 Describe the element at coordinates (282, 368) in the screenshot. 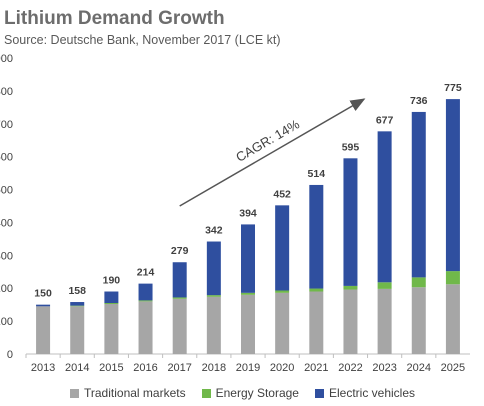

I see `x-tick-label-2020: 2020` at that location.